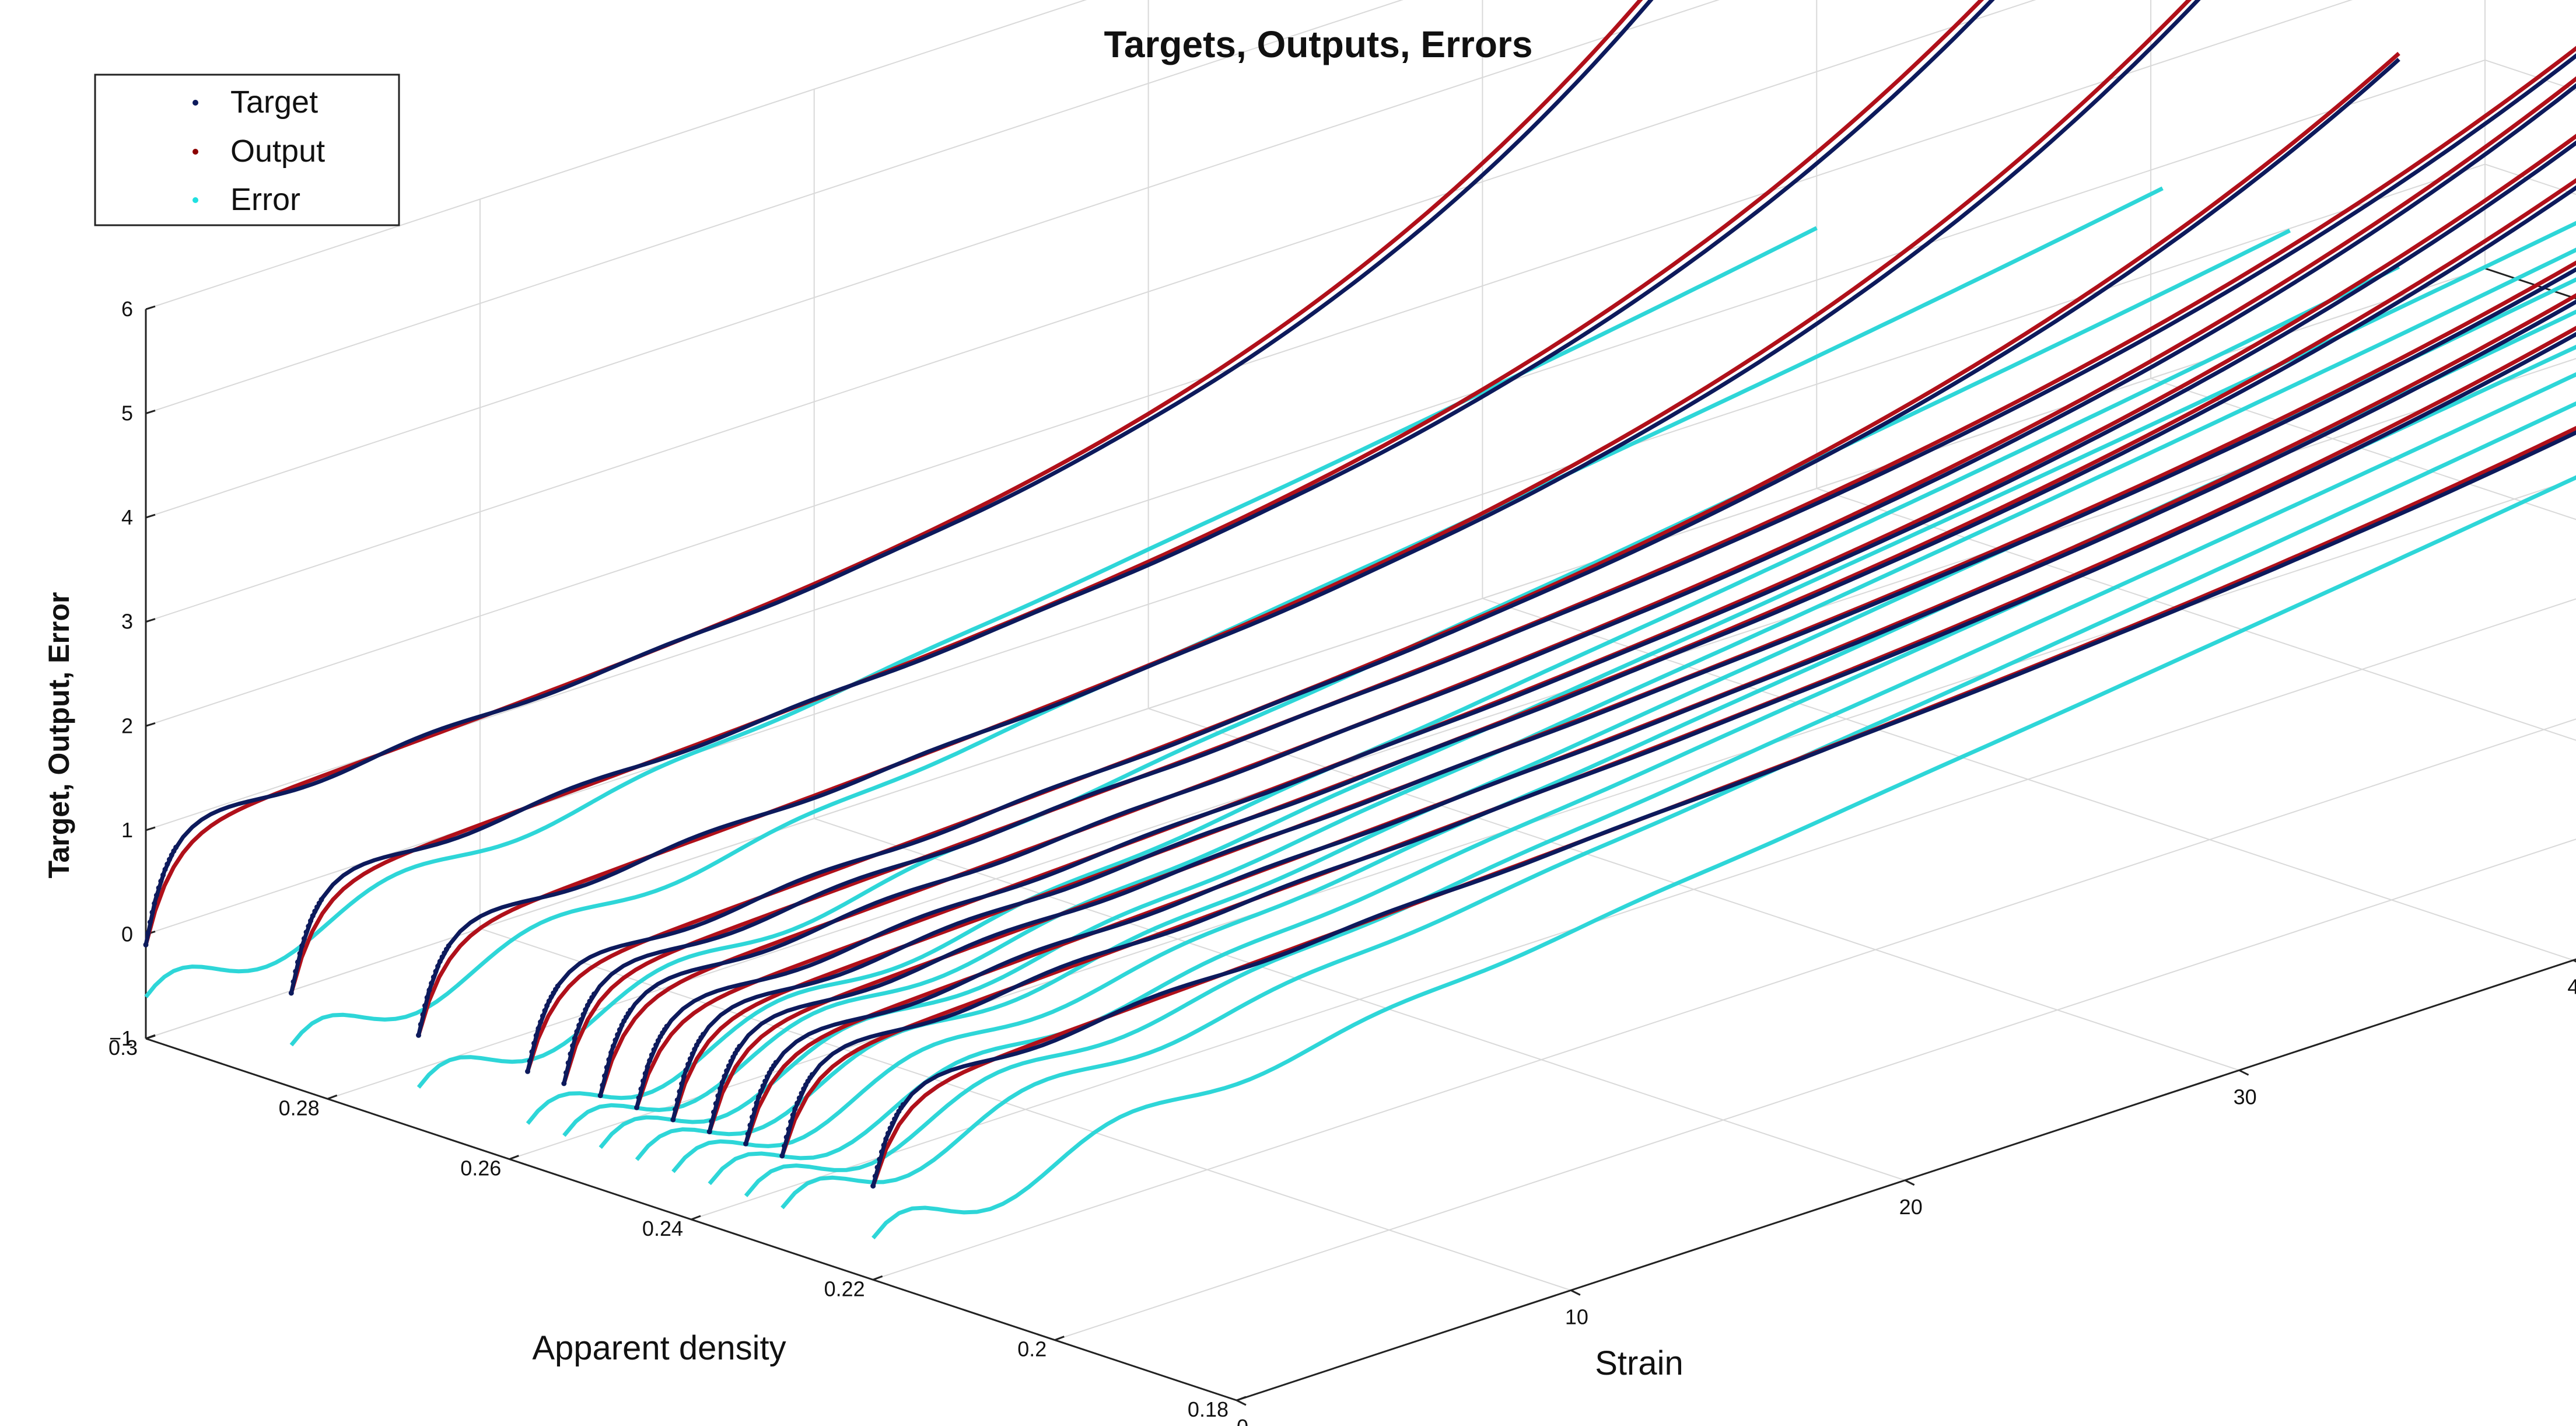 The image size is (2576, 1426). What do you see at coordinates (1242, 1420) in the screenshot?
I see `x-tick-label-0: 0` at bounding box center [1242, 1420].